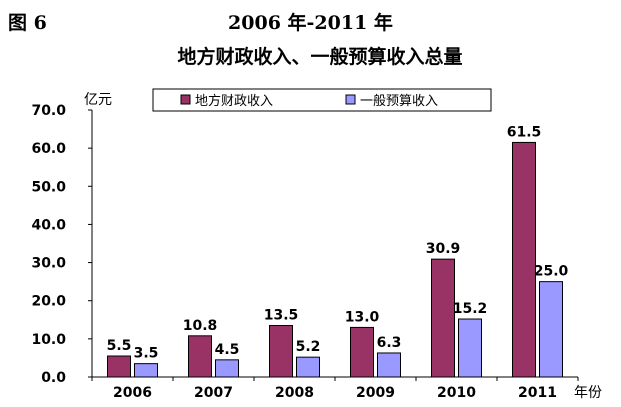  I want to click on x-axis-unit-label: 年份, so click(588, 393).